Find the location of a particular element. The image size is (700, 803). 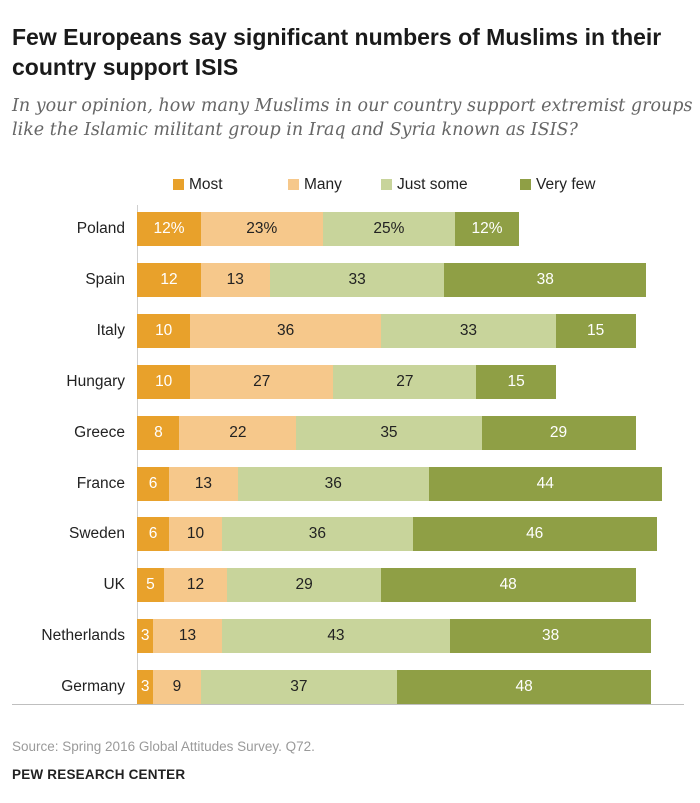

footer-divider is located at coordinates (348, 704).